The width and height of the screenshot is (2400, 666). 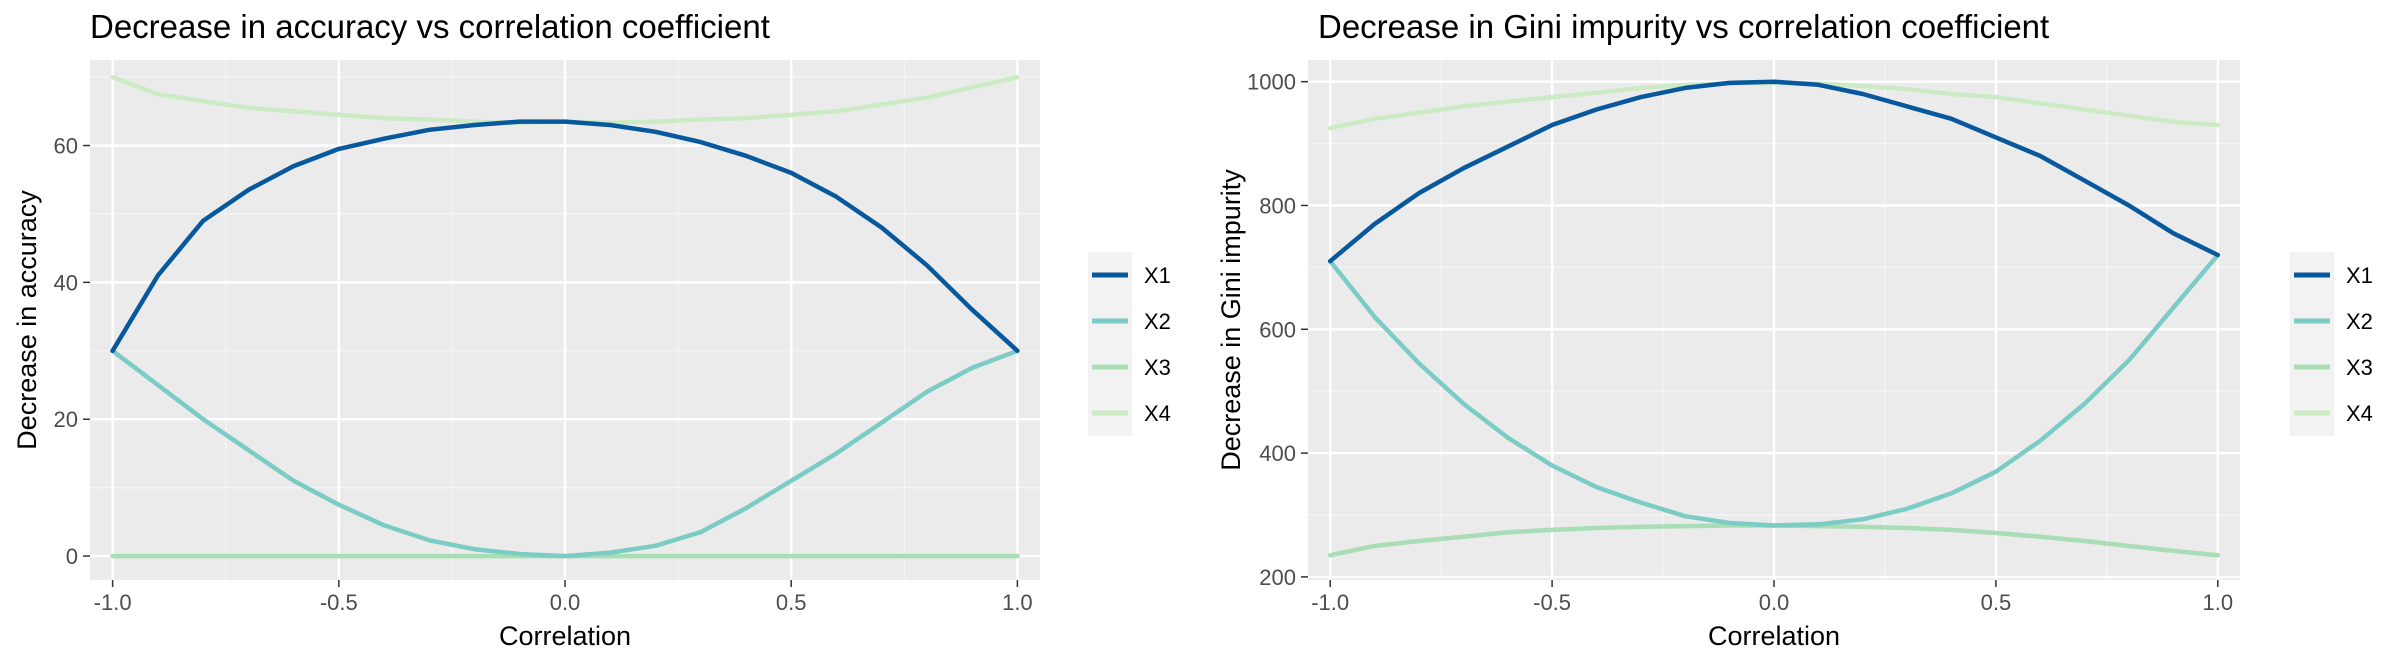 What do you see at coordinates (1277, 205) in the screenshot?
I see `y-tick-label: 800` at bounding box center [1277, 205].